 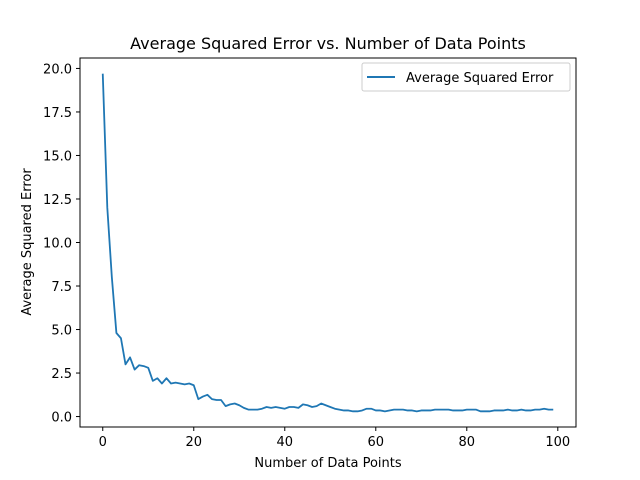 I want to click on y-axis: 0.0 2.5 5.0 7.5 10.0 12.5 15.0 17.5 20.0, so click(x=61, y=244).